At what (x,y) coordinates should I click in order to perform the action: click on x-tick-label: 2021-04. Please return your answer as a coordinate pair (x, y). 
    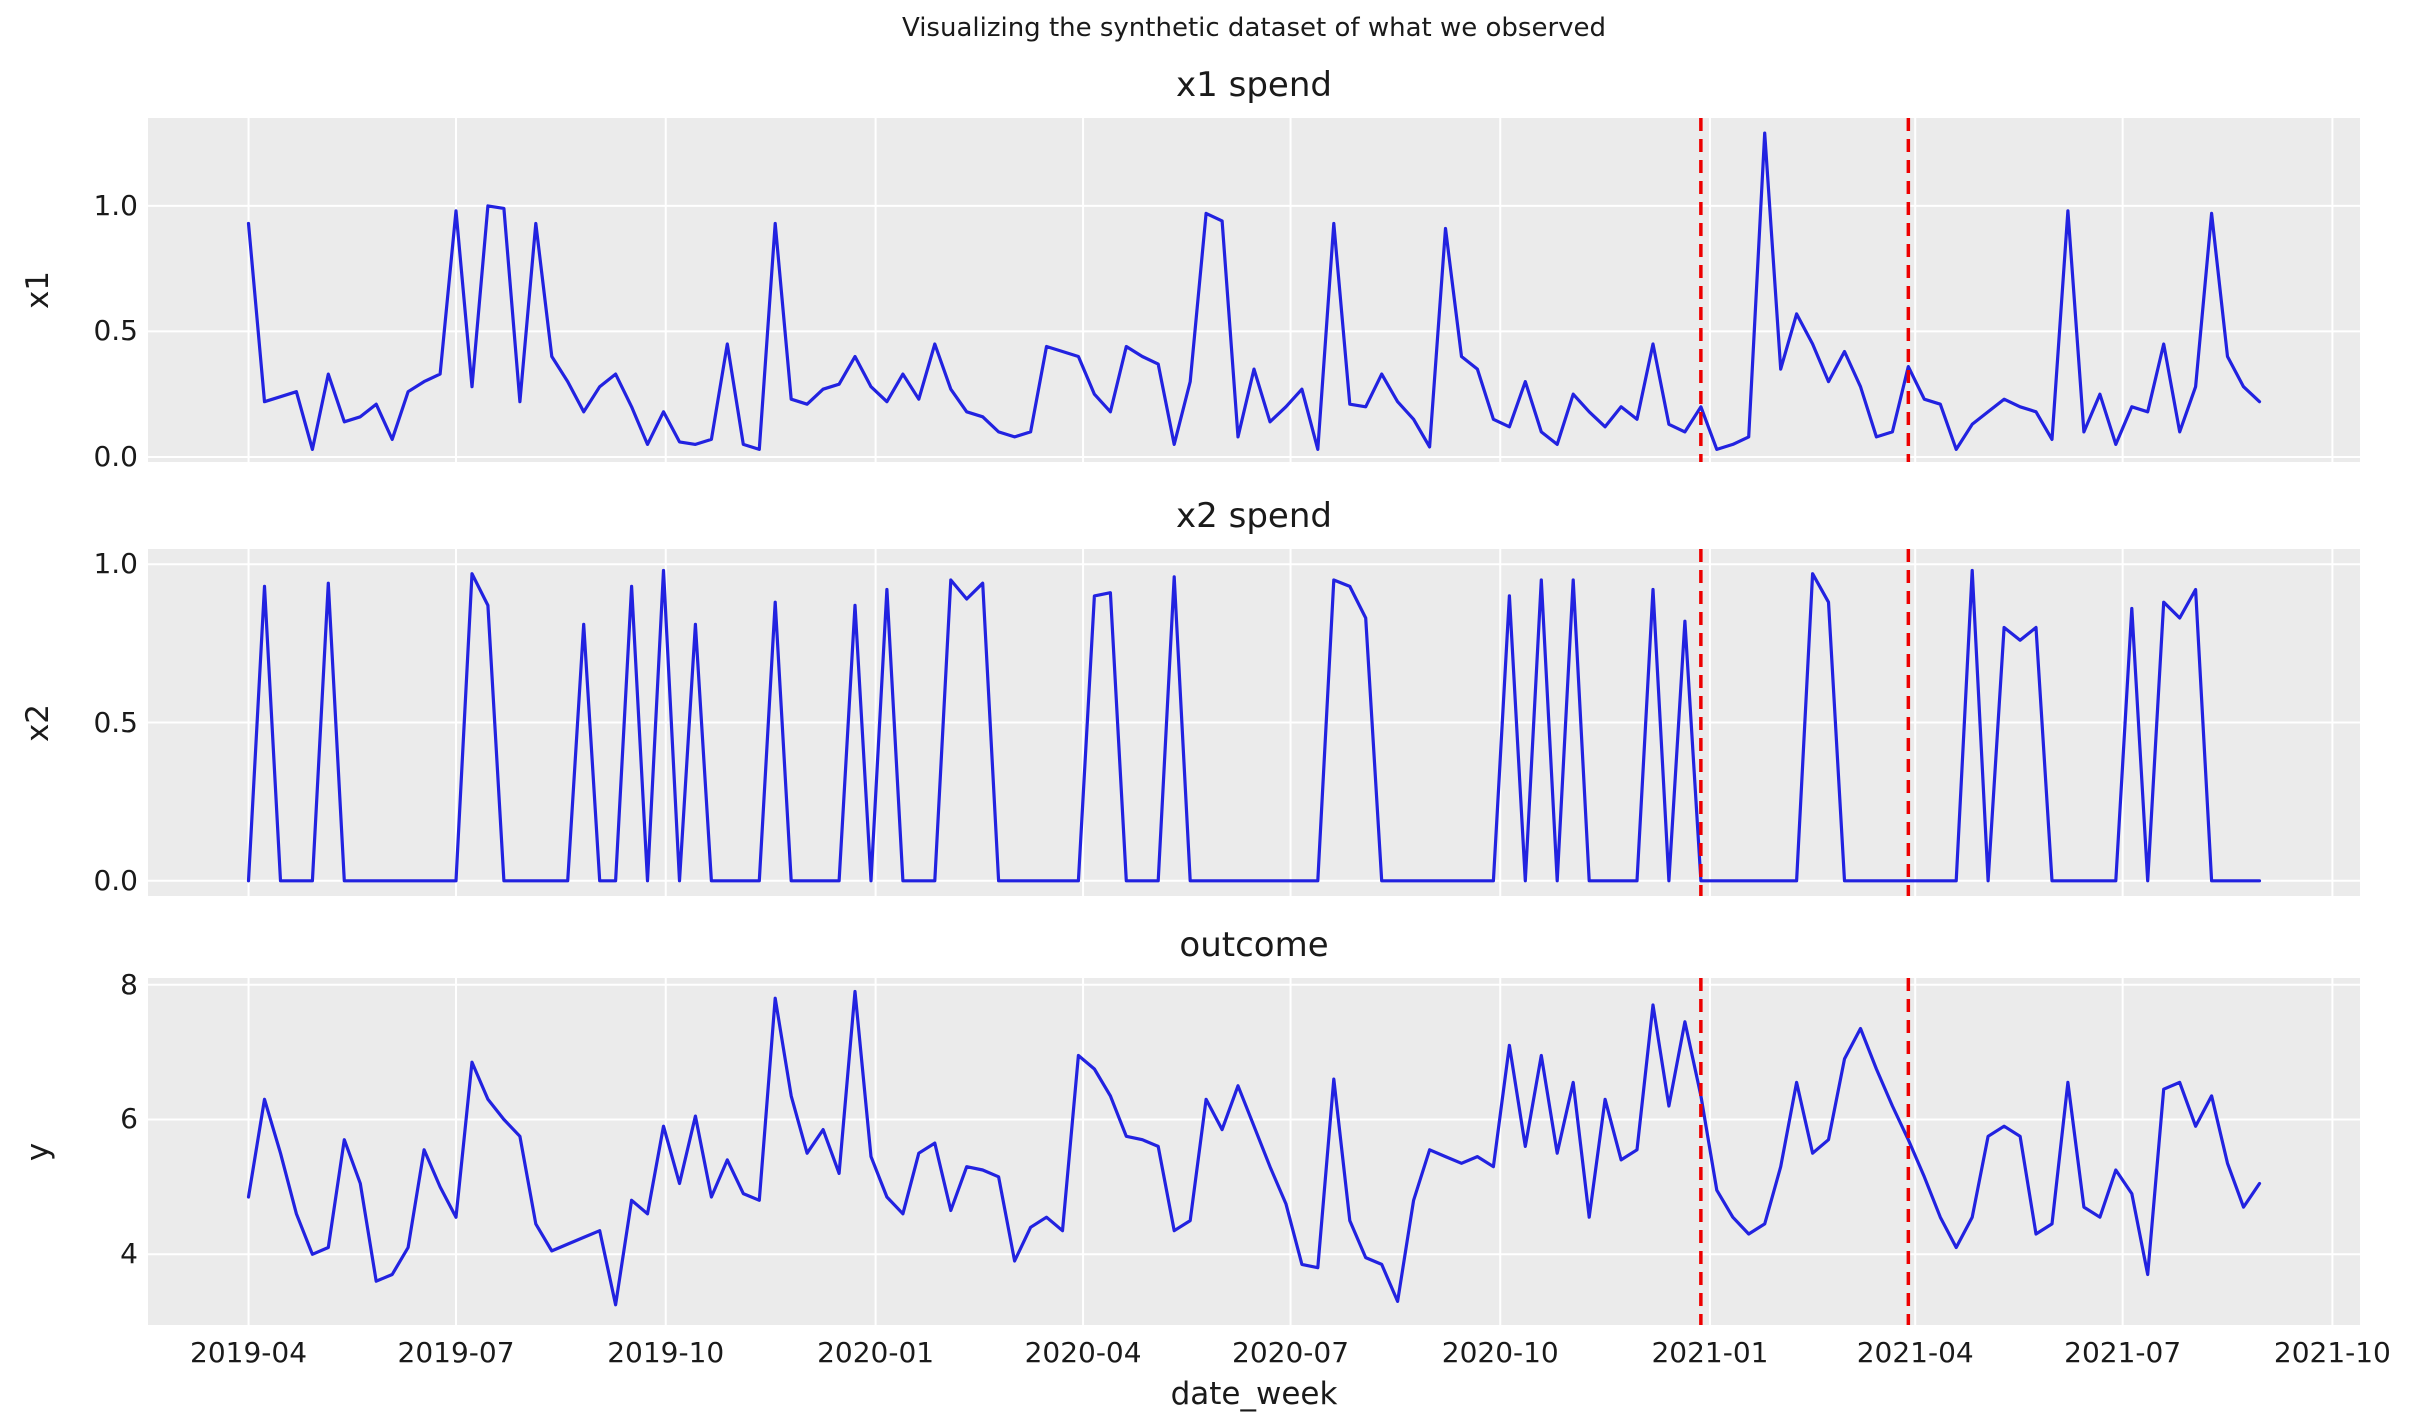
    Looking at the image, I should click on (1915, 1352).